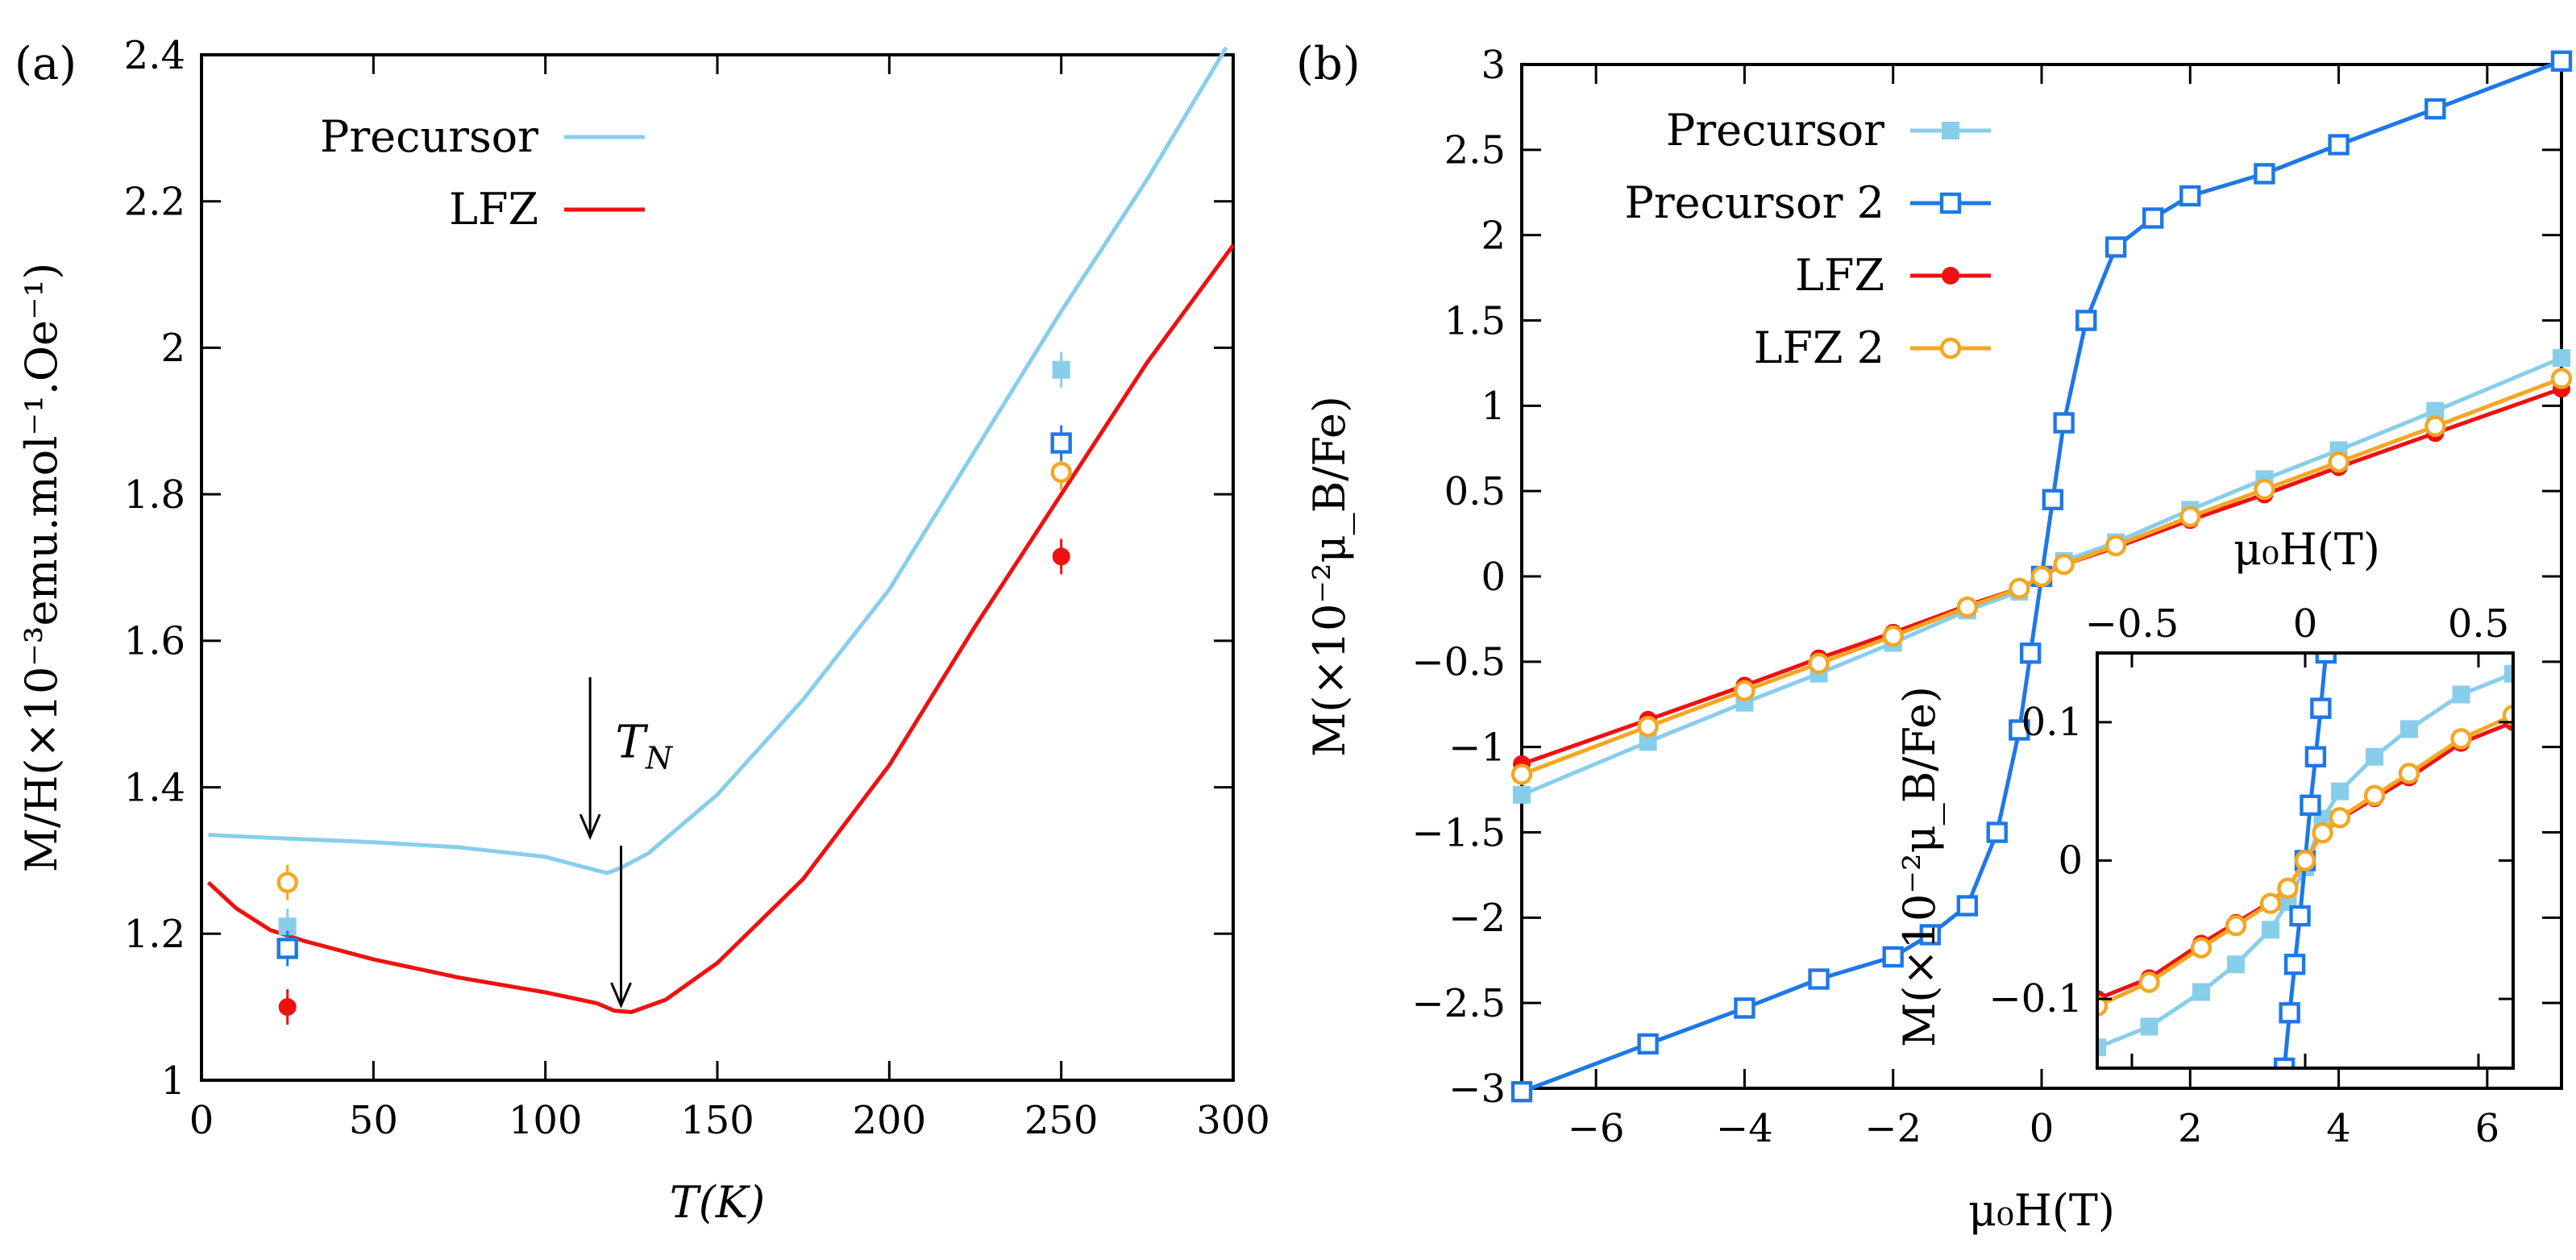 The image size is (2576, 1260). I want to click on panel-a-label: (a), so click(46, 64).